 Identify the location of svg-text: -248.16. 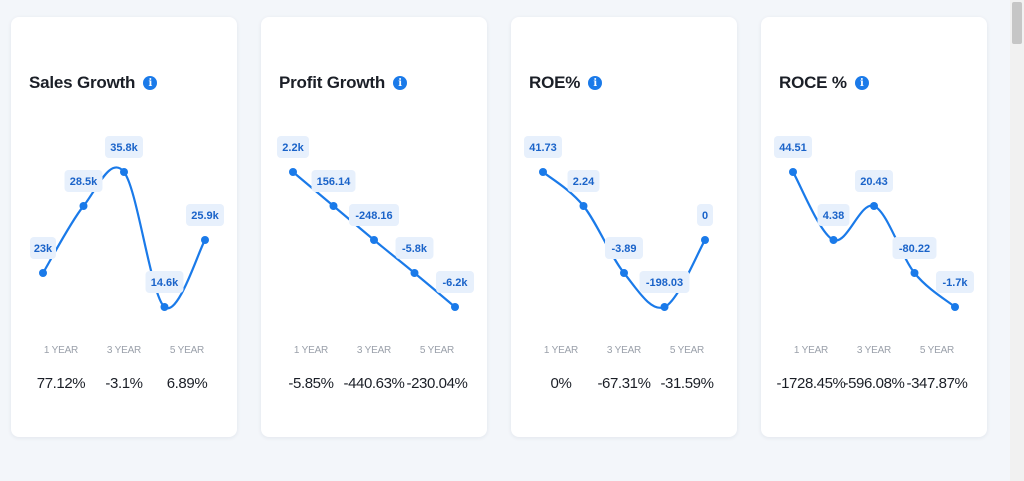
(373, 216).